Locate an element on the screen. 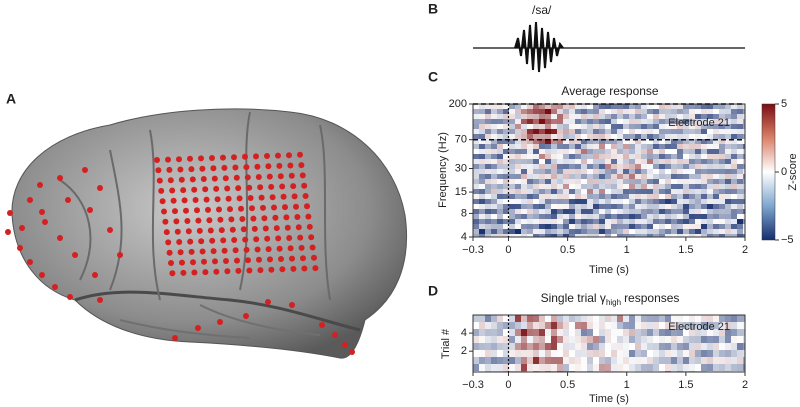 The height and width of the screenshot is (407, 800). x-tick-label: 2 is located at coordinates (745, 250).